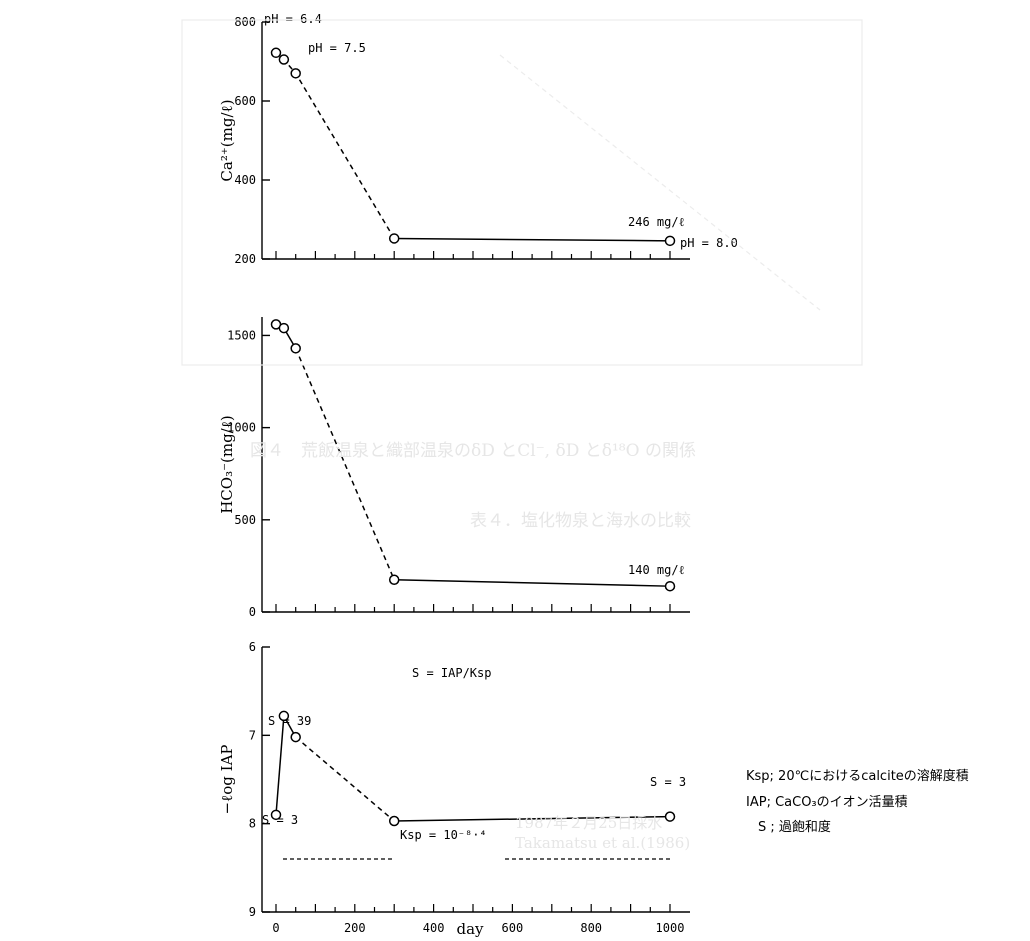 The image size is (1030, 941). Describe the element at coordinates (241, 335) in the screenshot. I see `panel-1-ytick-label-3: 1500` at that location.